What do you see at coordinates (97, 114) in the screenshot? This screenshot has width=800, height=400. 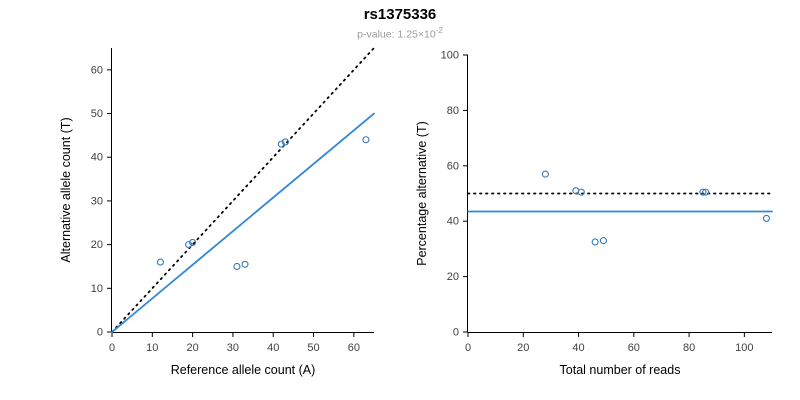 I see `y-tick-label: 50` at bounding box center [97, 114].